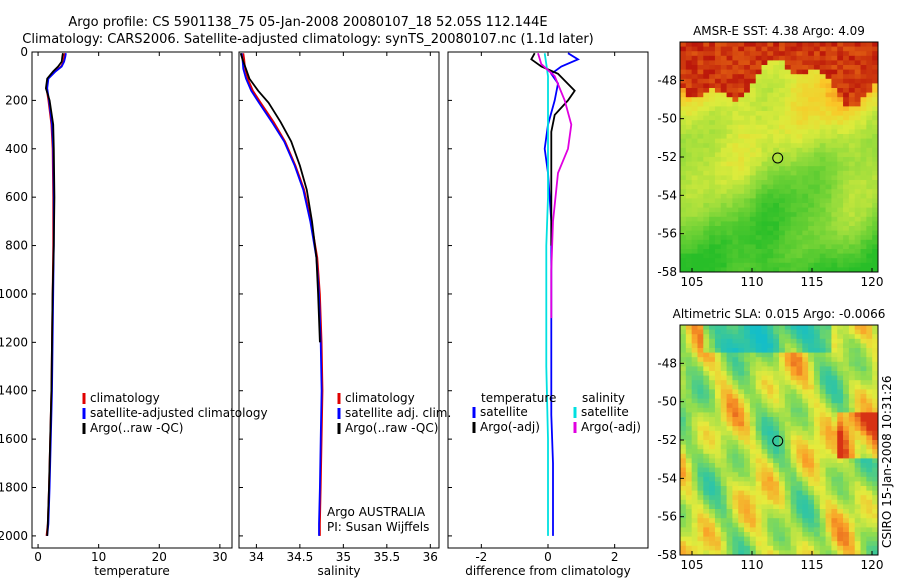 The image size is (900, 580). Describe the element at coordinates (667, 517) in the screenshot. I see `sla_map-ytick-label: -56` at that location.